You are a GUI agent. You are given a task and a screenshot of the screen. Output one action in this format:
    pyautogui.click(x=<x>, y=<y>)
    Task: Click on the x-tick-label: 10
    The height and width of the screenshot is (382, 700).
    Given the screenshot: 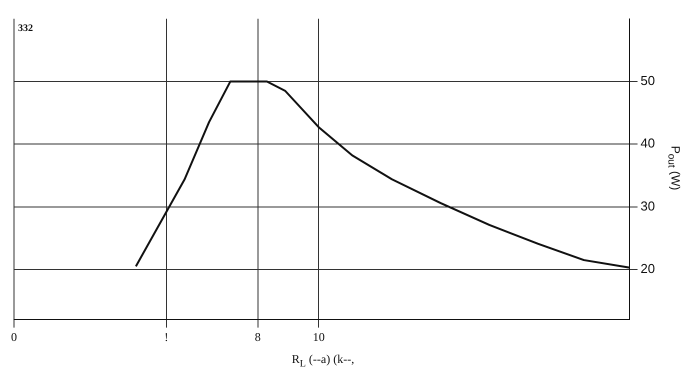 What is the action you would take?
    pyautogui.click(x=318, y=337)
    